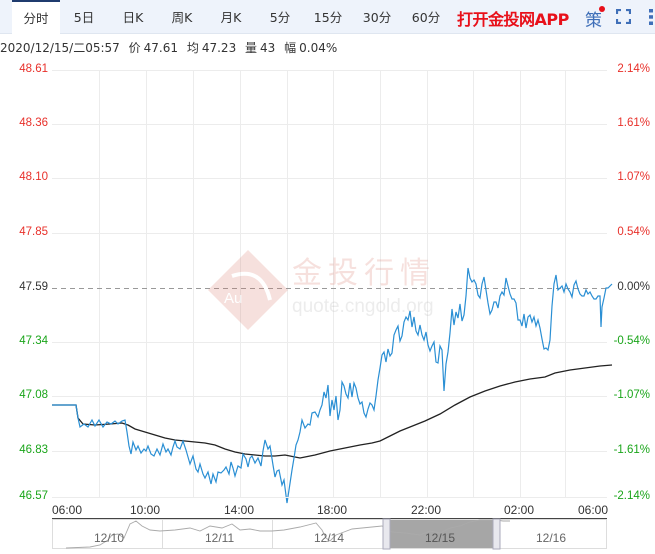 Image resolution: width=655 pixels, height=554 pixels. I want to click on average-price-line, so click(332, 411).